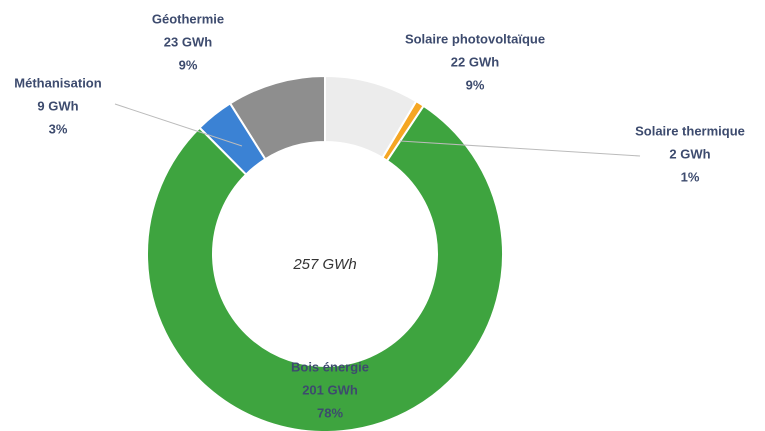  I want to click on value-label: 23 GWh, so click(188, 41).